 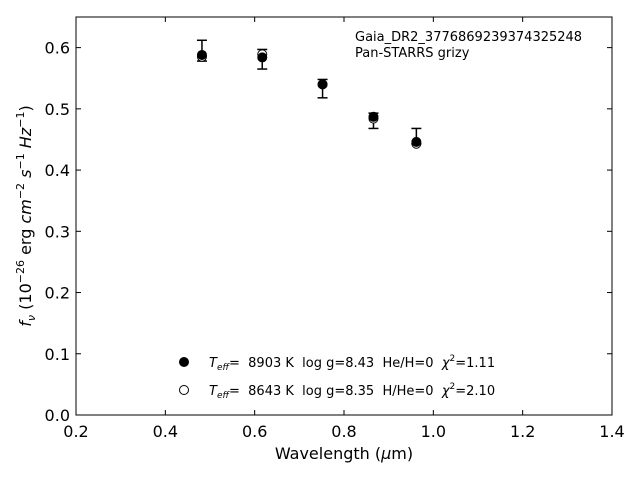 I want to click on x-tick-label: 1.4, so click(x=611, y=431).